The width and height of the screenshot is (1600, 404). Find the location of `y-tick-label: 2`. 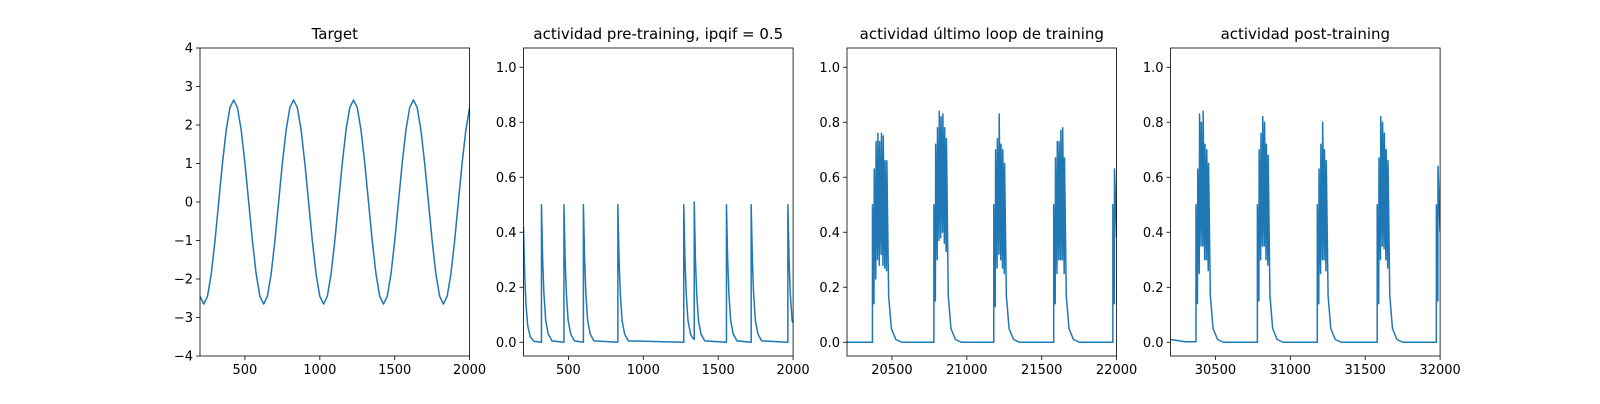

y-tick-label: 2 is located at coordinates (189, 126).